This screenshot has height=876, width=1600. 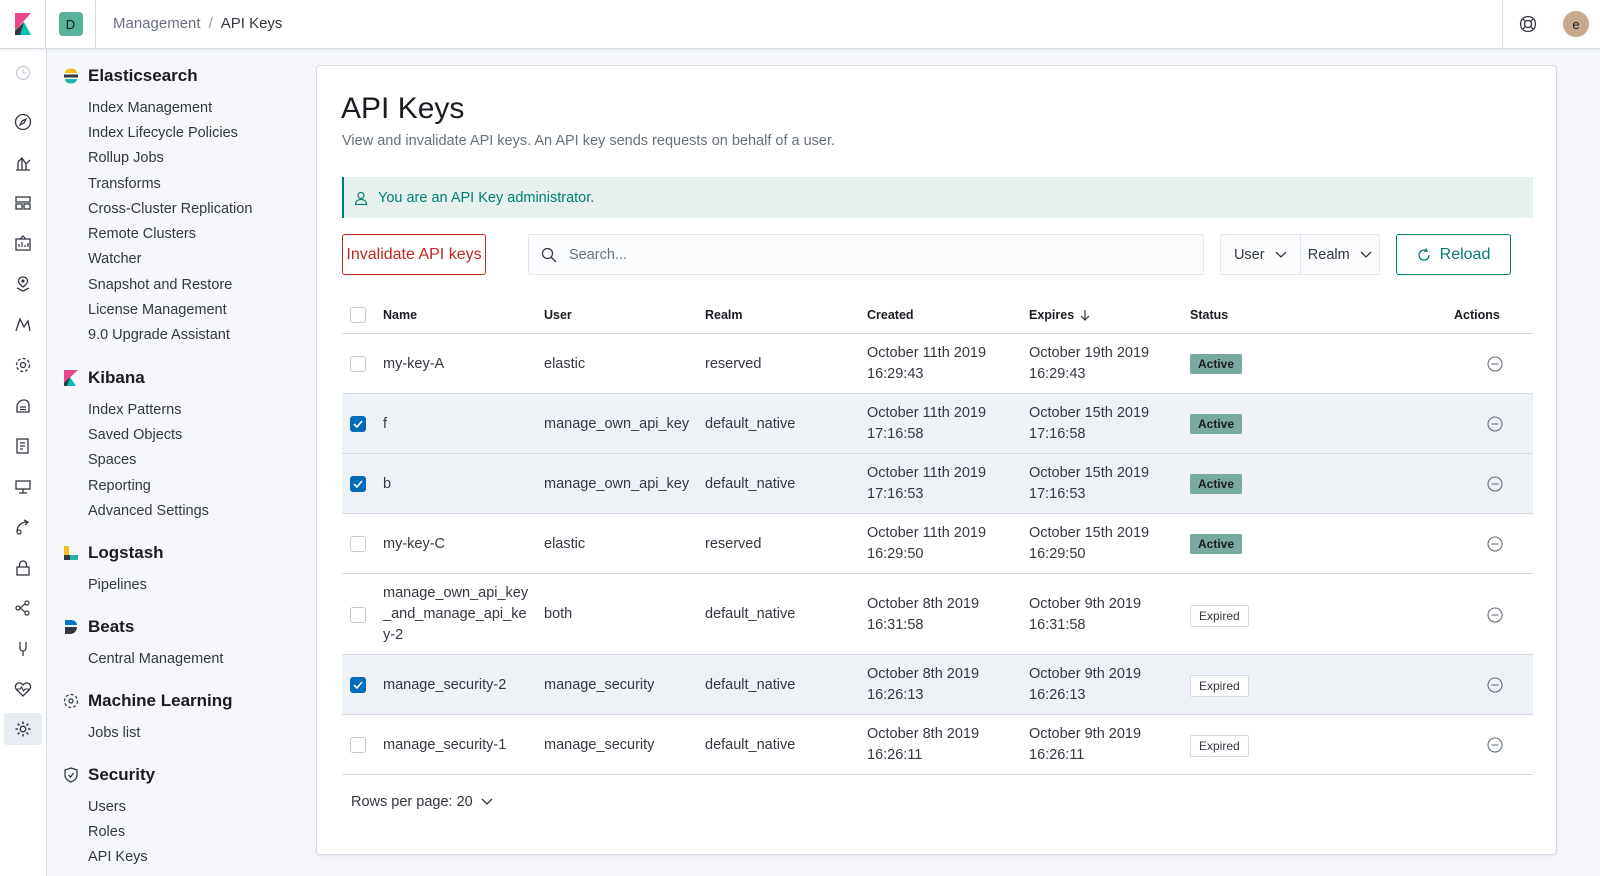 What do you see at coordinates (414, 254) in the screenshot?
I see `invalidate-api-keys-button: Invalidate API keys` at bounding box center [414, 254].